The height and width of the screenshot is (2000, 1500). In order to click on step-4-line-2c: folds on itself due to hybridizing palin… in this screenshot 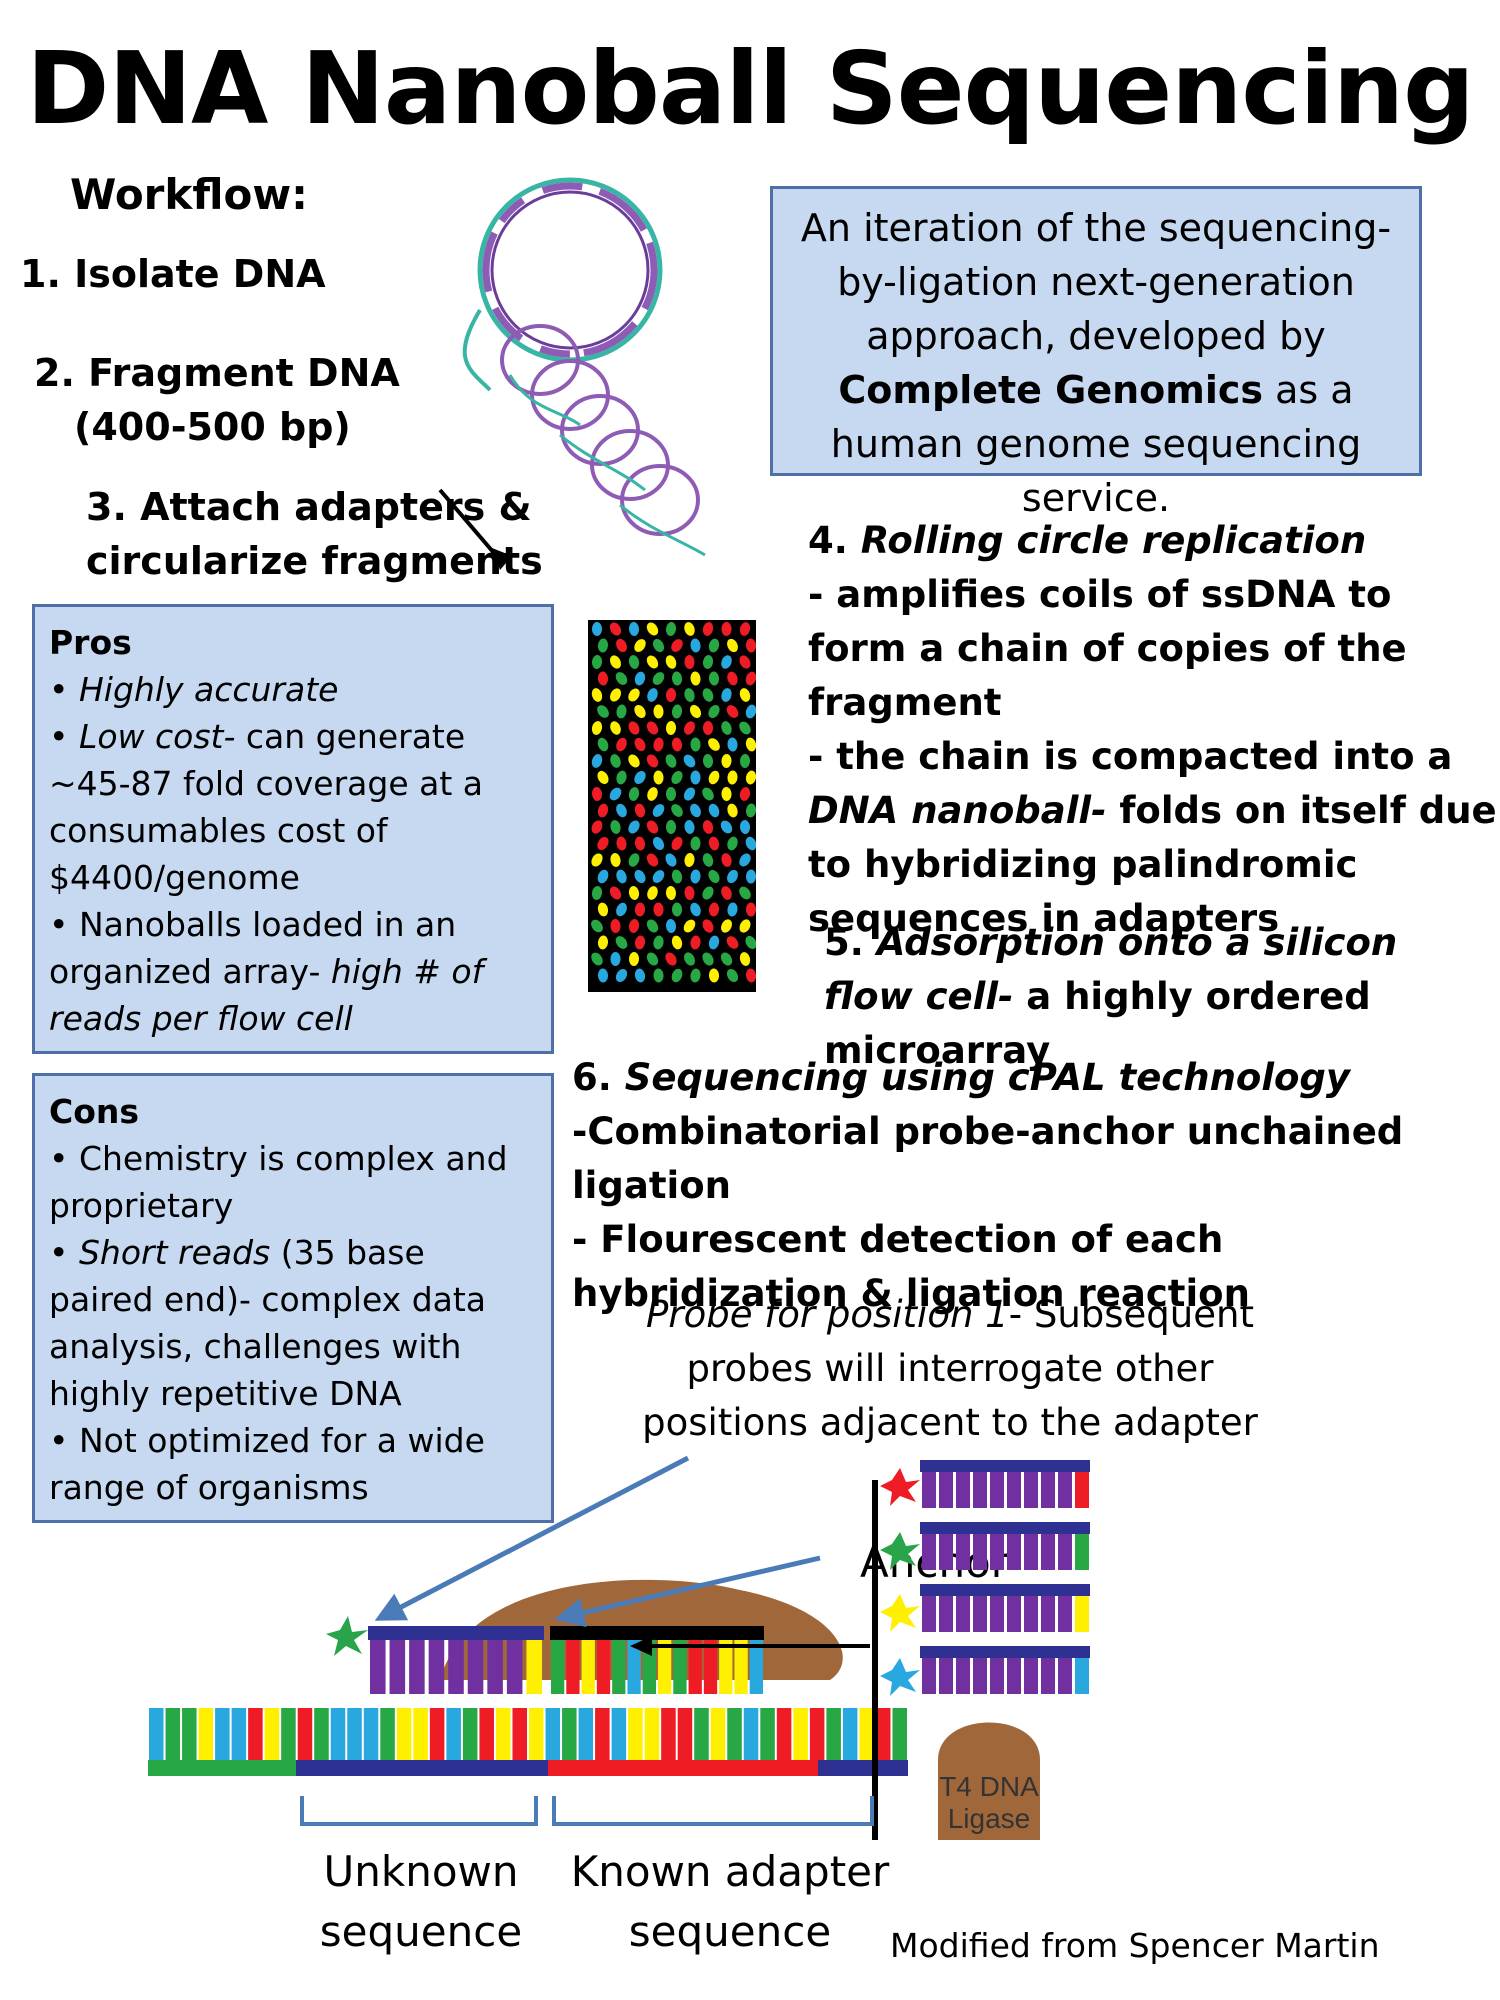, I will do `click(1152, 864)`.